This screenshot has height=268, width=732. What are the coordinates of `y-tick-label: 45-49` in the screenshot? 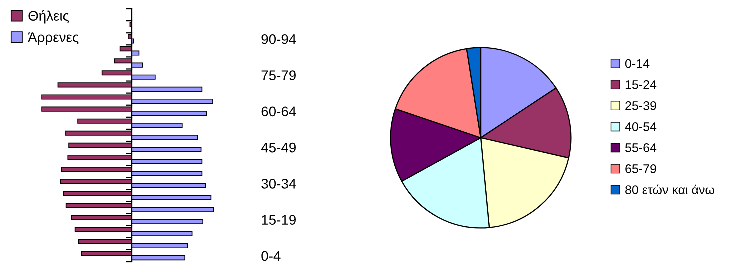 It's located at (278, 147).